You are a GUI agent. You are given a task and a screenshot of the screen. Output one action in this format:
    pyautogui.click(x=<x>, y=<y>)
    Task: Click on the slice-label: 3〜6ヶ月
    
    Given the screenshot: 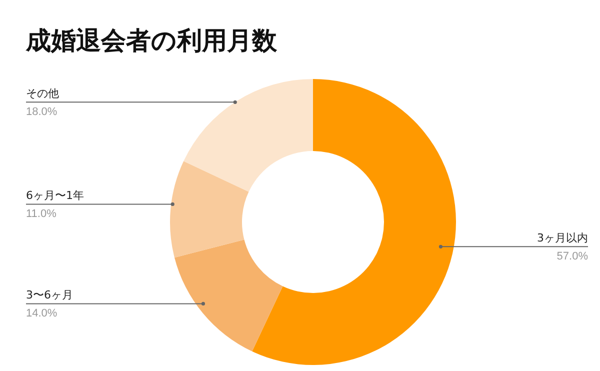 What is the action you would take?
    pyautogui.click(x=49, y=295)
    